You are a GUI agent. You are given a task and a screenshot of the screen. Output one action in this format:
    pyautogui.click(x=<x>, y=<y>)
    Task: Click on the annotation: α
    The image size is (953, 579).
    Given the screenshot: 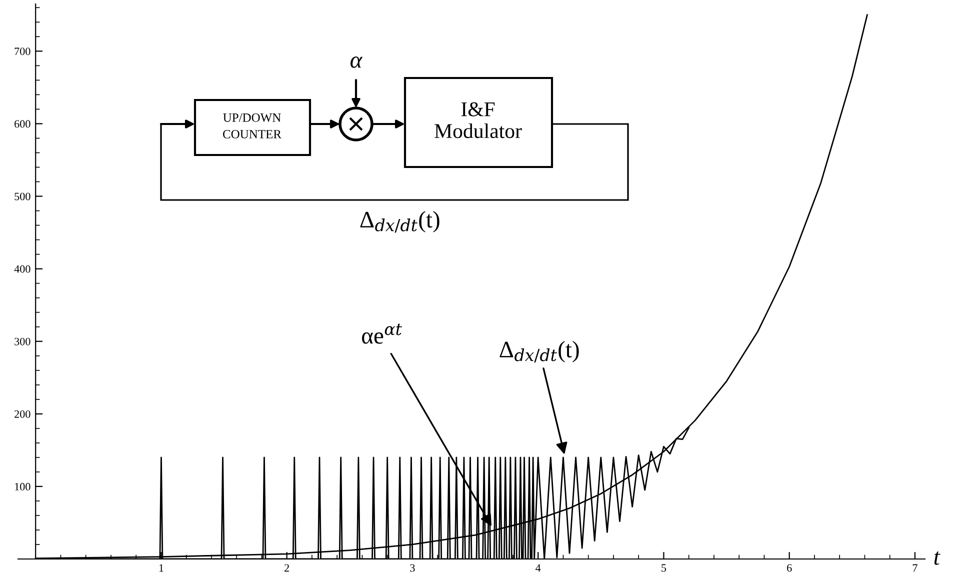 What is the action you would take?
    pyautogui.click(x=356, y=62)
    